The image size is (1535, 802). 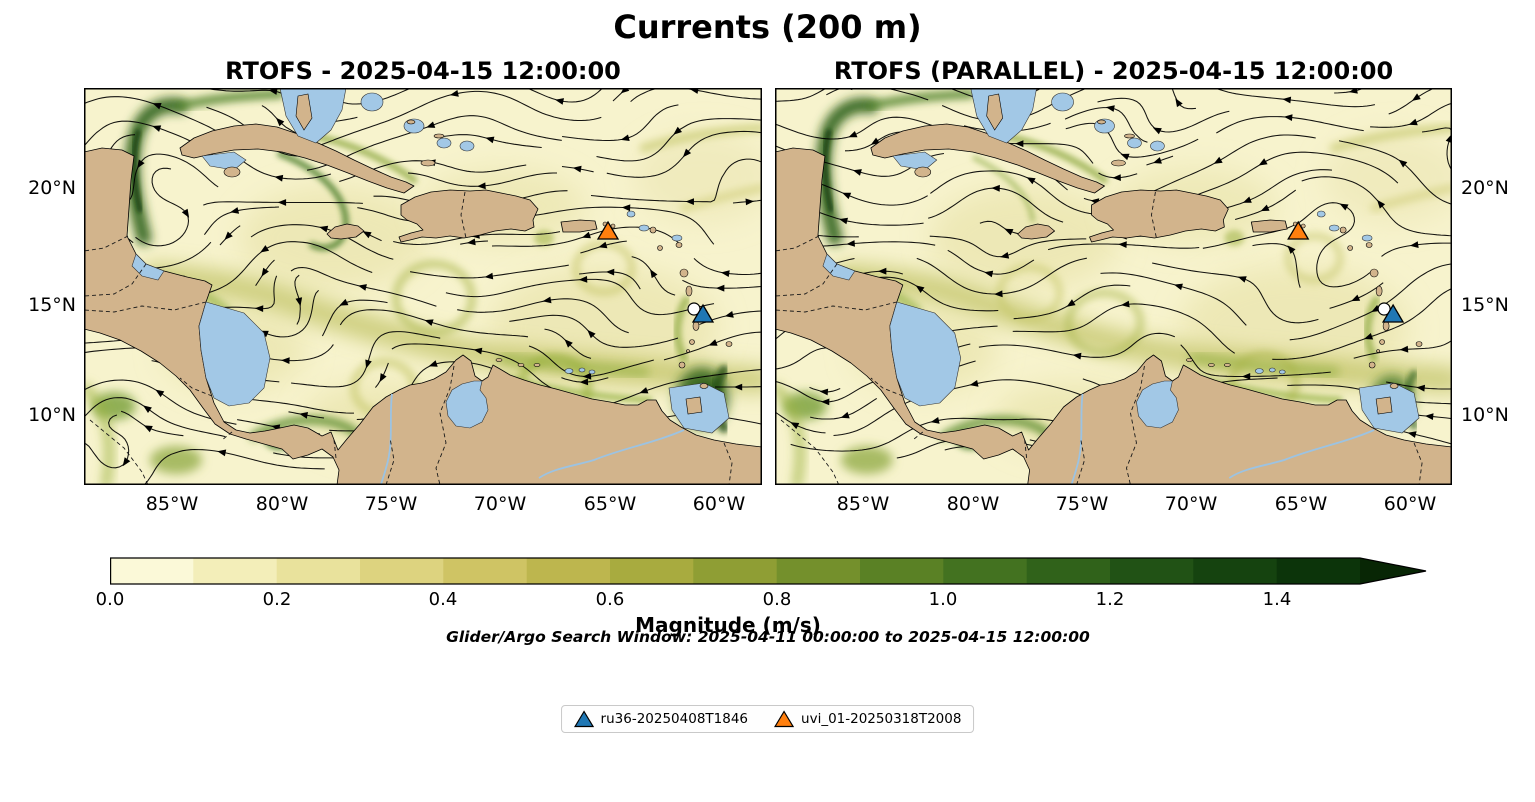 What do you see at coordinates (443, 599) in the screenshot?
I see `colorbar-tick-label: 0.4` at bounding box center [443, 599].